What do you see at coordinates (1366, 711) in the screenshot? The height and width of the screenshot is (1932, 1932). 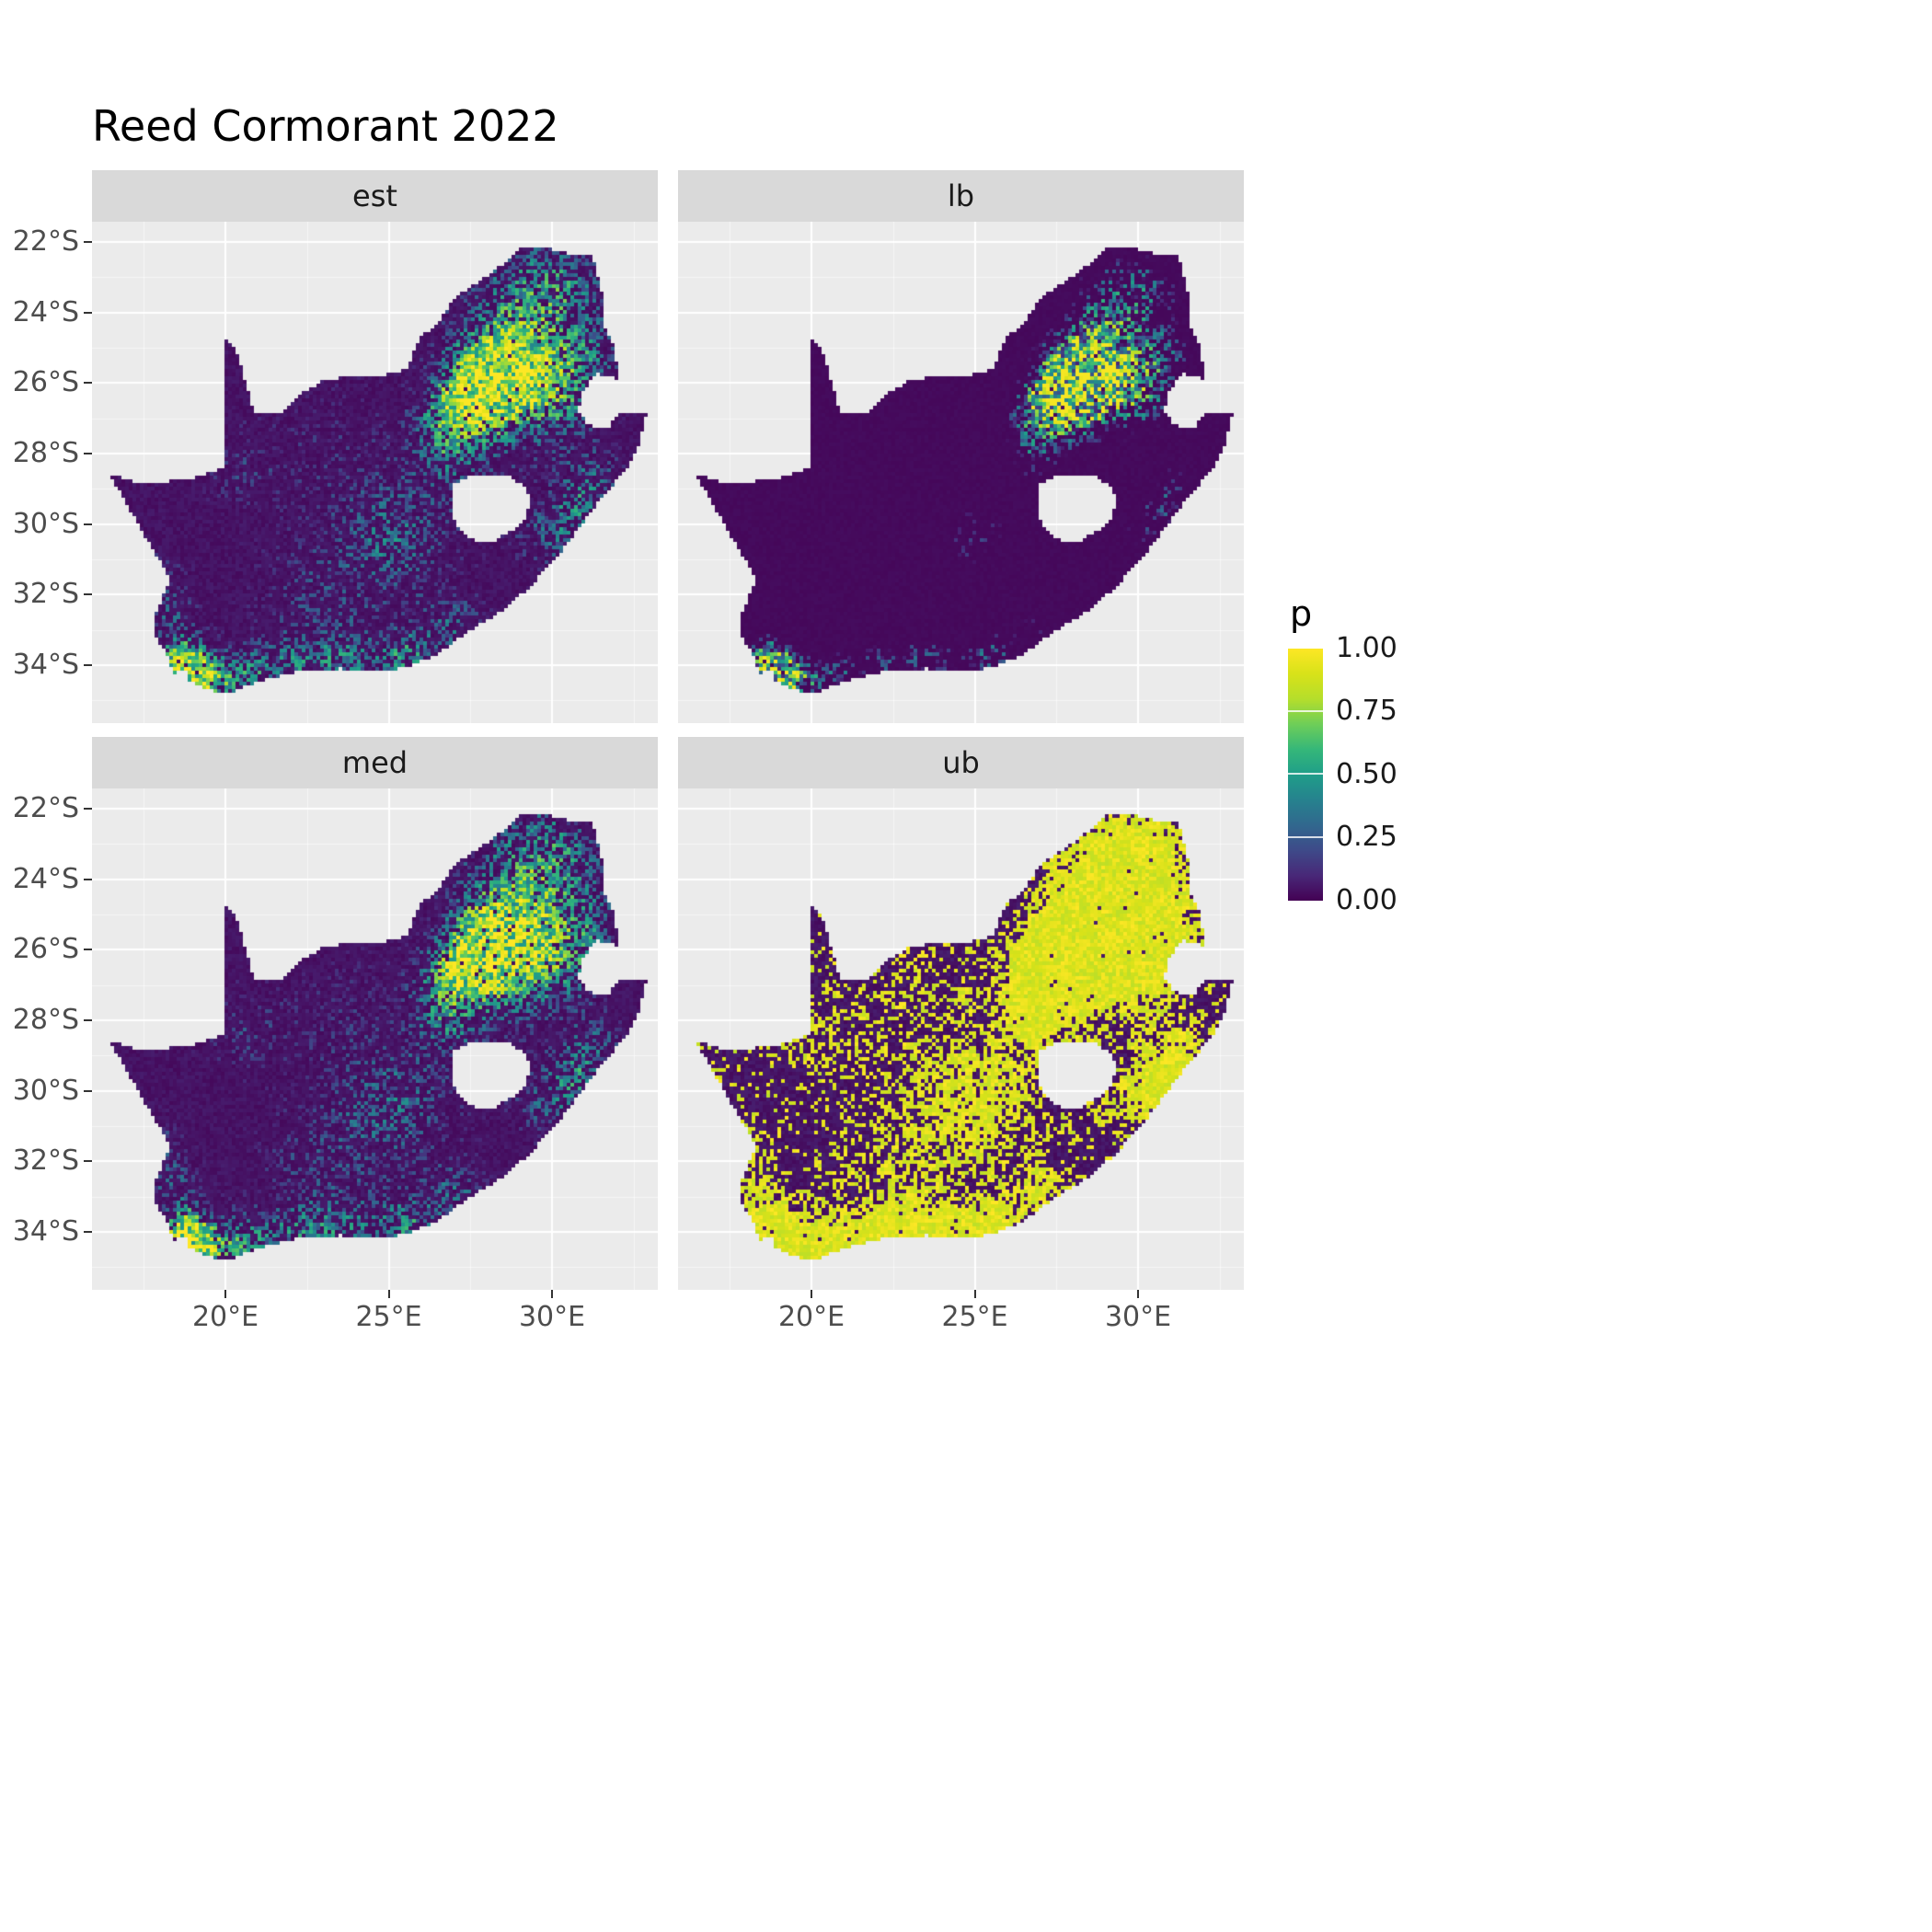 I see `legend-label-0.75: 0.75` at bounding box center [1366, 711].